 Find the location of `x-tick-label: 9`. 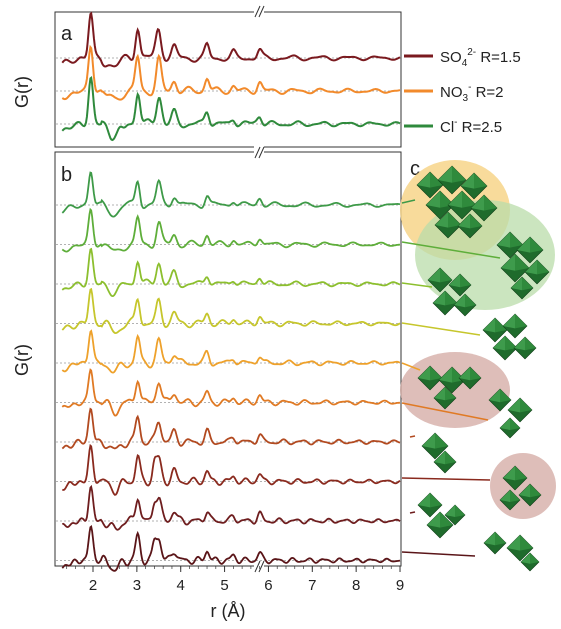

x-tick-label: 9 is located at coordinates (400, 585).